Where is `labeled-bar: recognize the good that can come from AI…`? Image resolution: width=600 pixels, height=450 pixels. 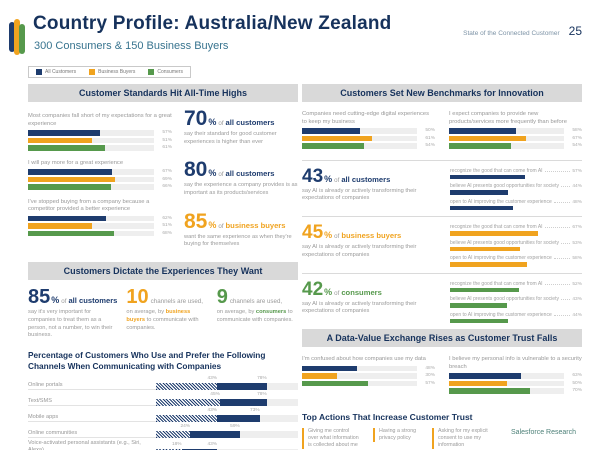 labeled-bar: recognize the good that can come from AI… is located at coordinates (516, 174).